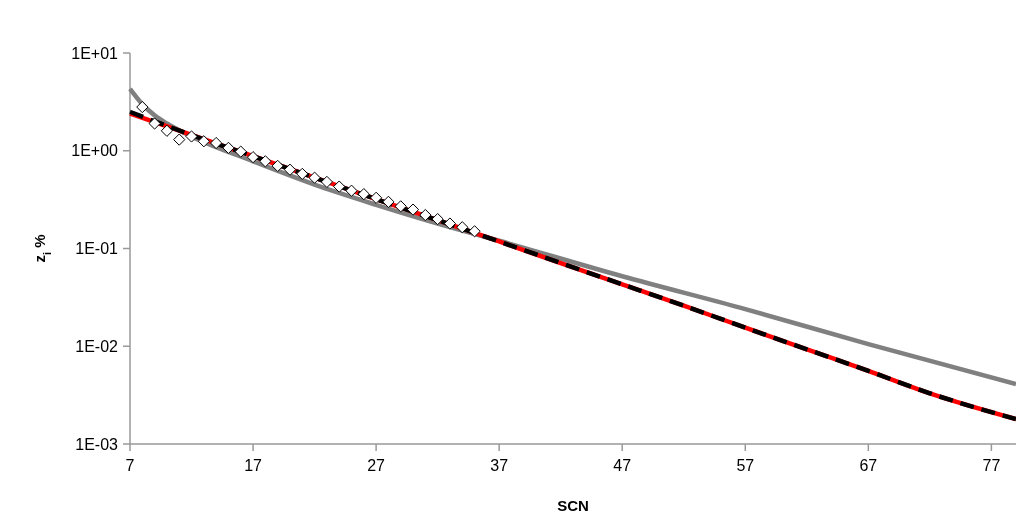  I want to click on x-tick-label: 77, so click(991, 465).